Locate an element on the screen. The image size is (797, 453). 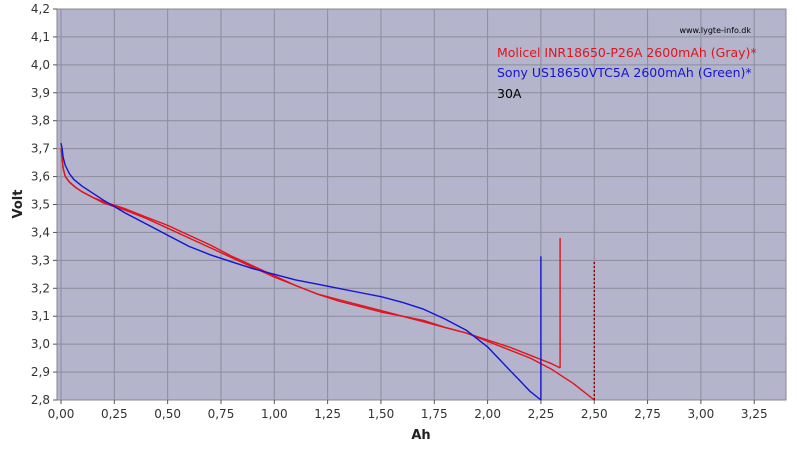
x-tick-label: 2,25 is located at coordinates (541, 414).